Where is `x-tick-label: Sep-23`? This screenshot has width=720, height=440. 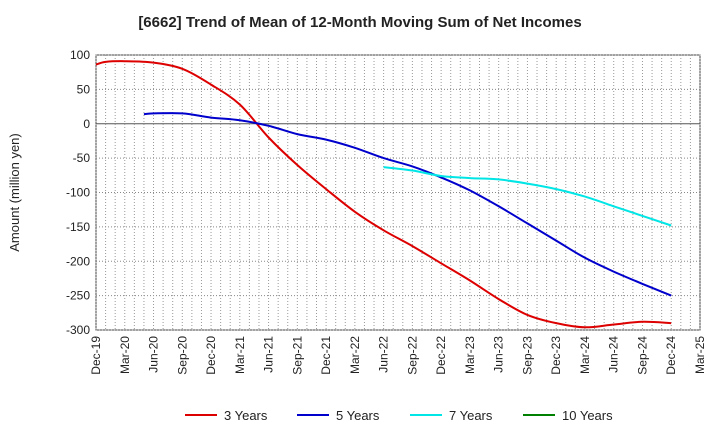
x-tick-label: Sep-23 is located at coordinates (527, 355).